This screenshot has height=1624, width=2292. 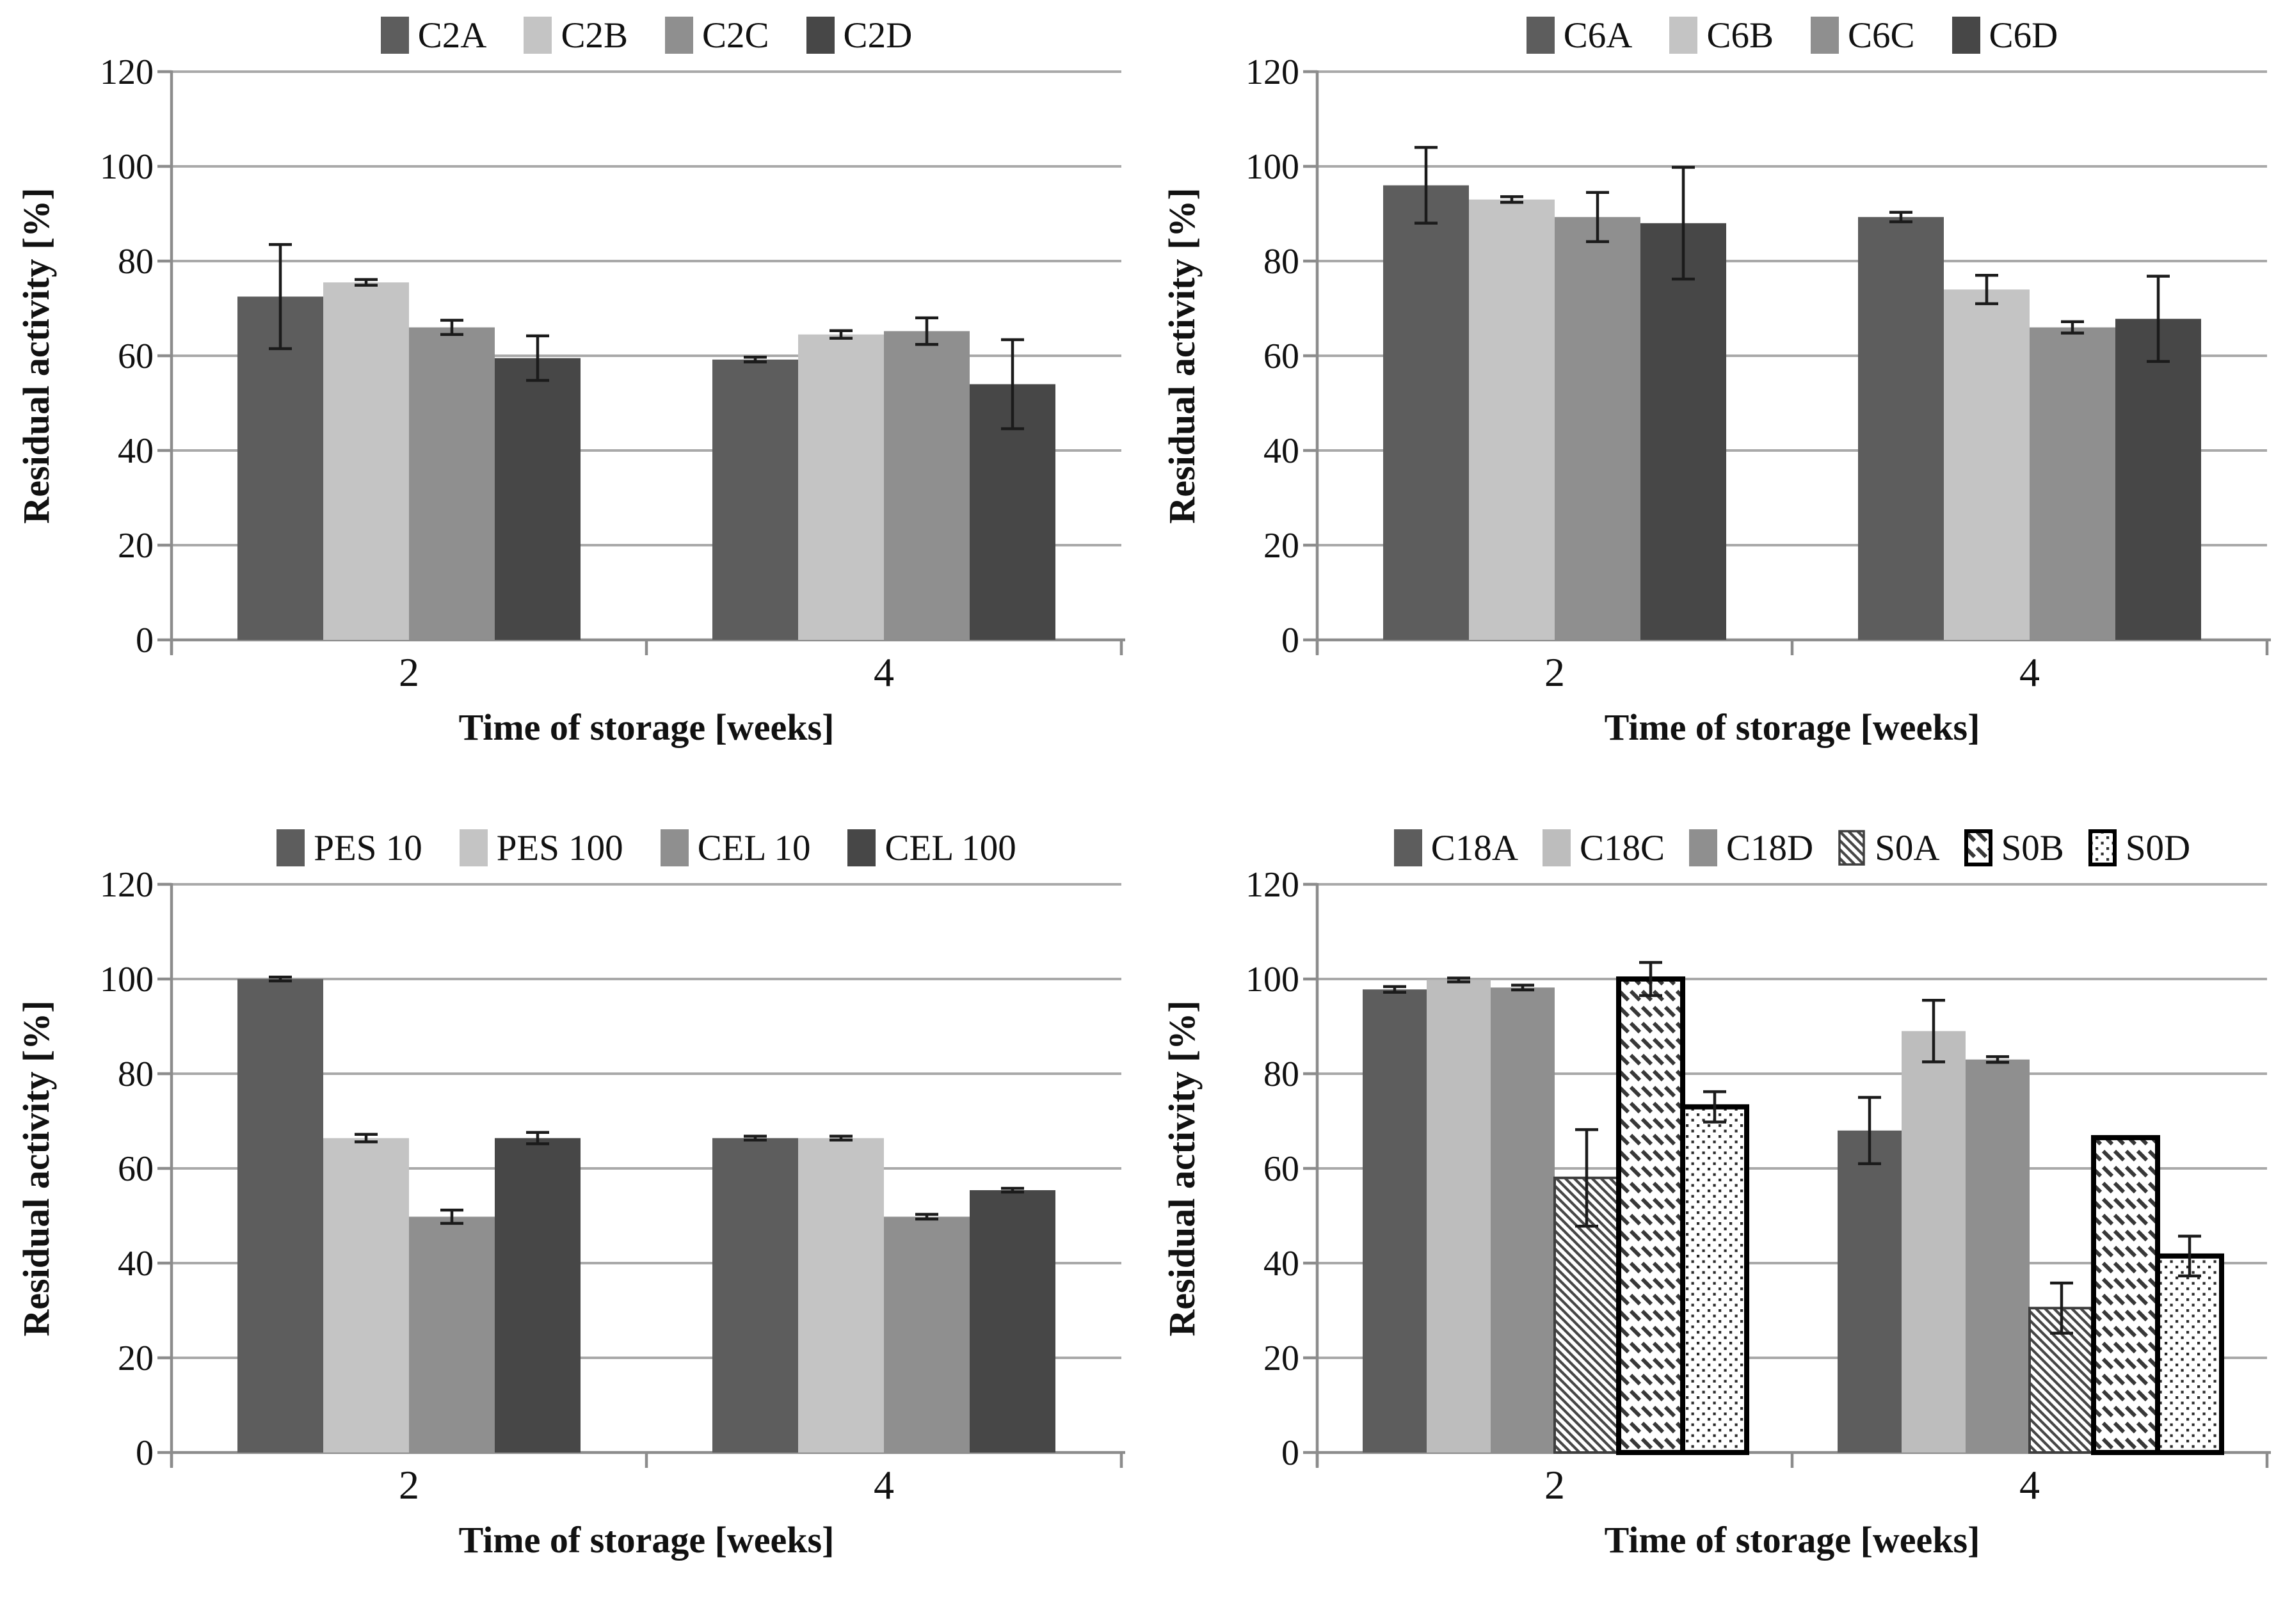 I want to click on legend-item-label: S0B, so click(x=2032, y=847).